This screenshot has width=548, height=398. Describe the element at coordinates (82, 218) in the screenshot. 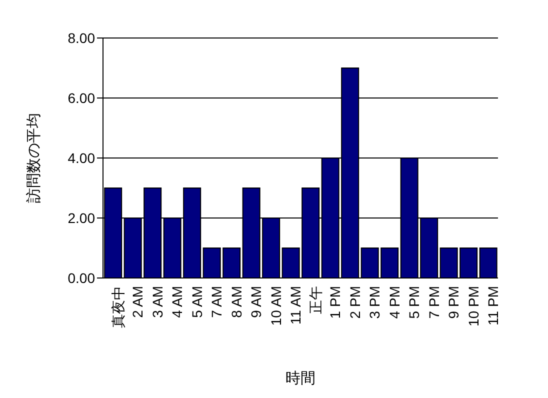

I see `y-tick-label: 2.00` at that location.